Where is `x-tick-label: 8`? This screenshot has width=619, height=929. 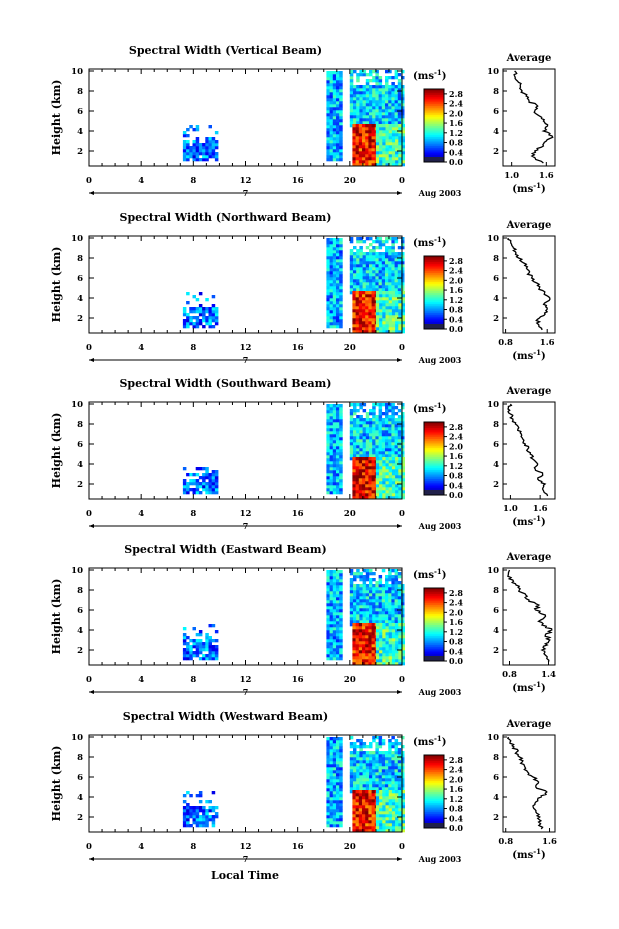
x-tick-label: 8 is located at coordinates (193, 348).